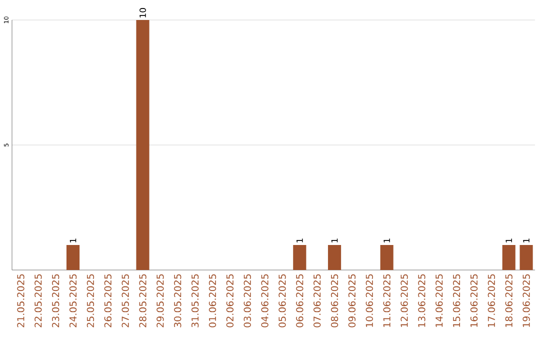 The image size is (540, 340). What do you see at coordinates (386, 300) in the screenshot?
I see `x-tick-label: 11.06.2025` at bounding box center [386, 300].